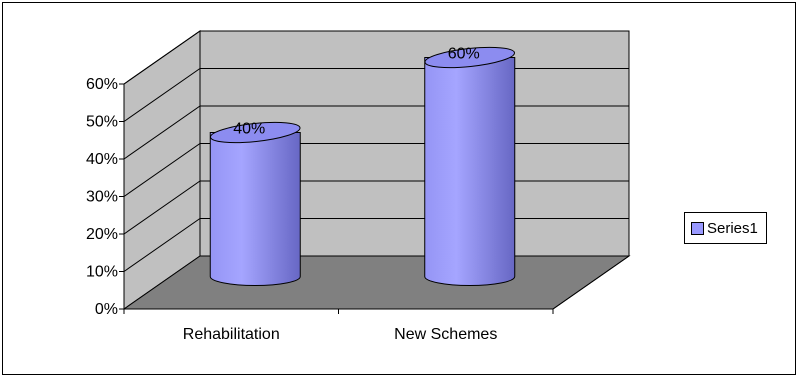 This screenshot has height=377, width=798. I want to click on y-tick-label: 20%, so click(102, 234).